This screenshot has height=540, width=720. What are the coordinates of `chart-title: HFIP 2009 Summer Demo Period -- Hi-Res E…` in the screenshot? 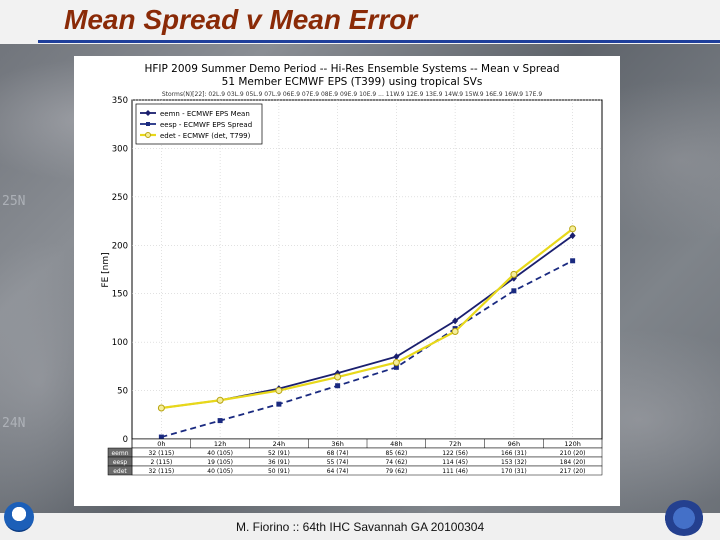 It's located at (351, 69).